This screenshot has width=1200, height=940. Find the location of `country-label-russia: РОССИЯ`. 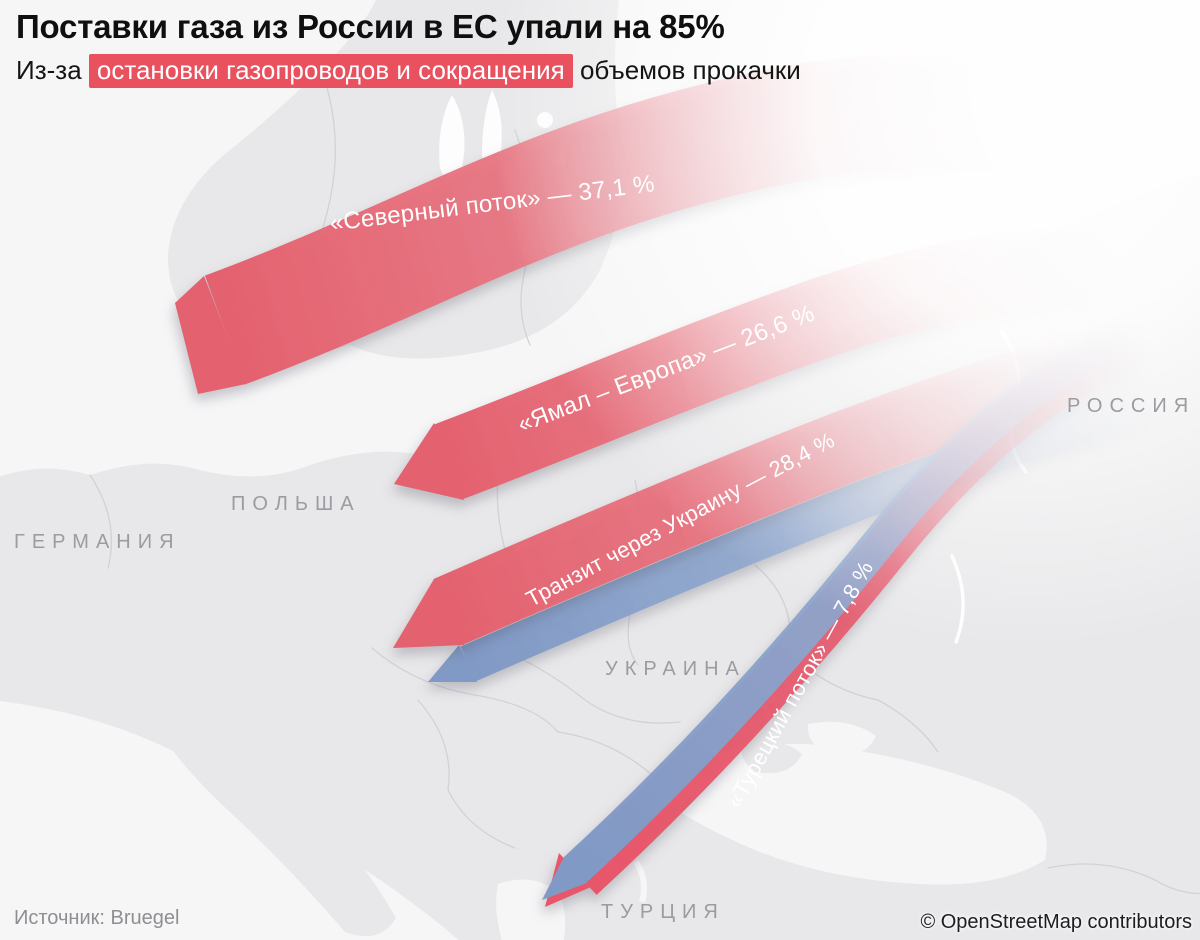

country-label-russia: РОССИЯ is located at coordinates (1131, 406).